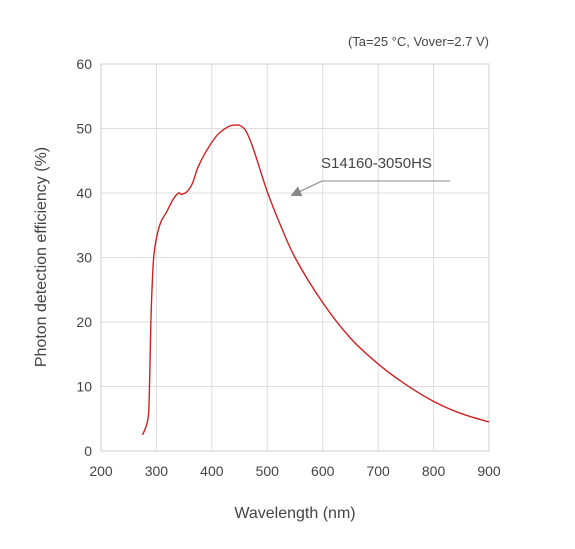 The image size is (575, 549). What do you see at coordinates (376, 163) in the screenshot?
I see `series-label-s14160-3050hs: S14160-3050HS` at bounding box center [376, 163].